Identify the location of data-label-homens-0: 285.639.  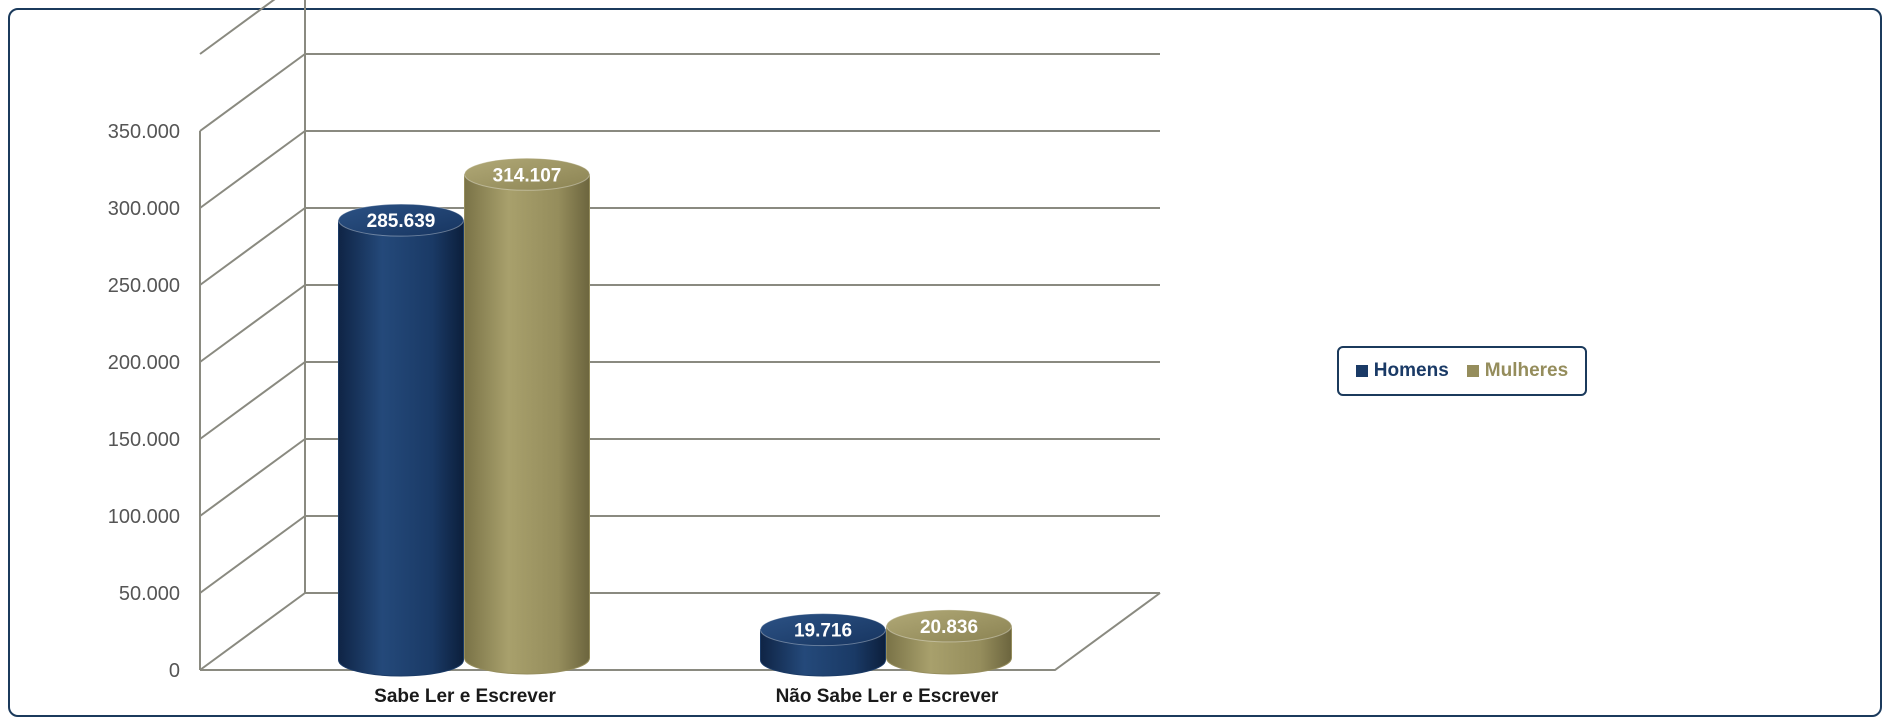
(401, 221).